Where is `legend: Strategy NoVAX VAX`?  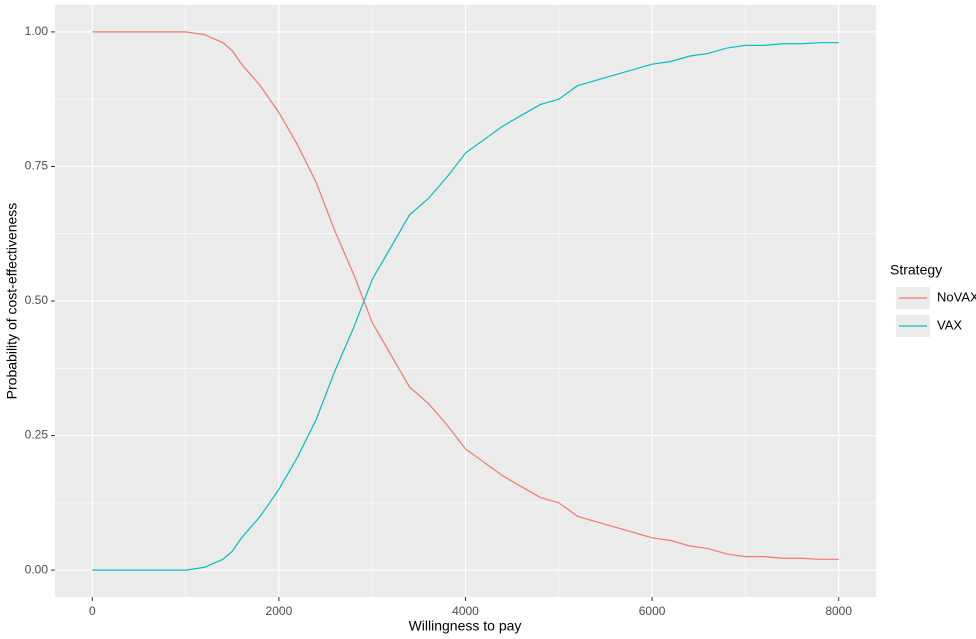 legend: Strategy NoVAX VAX is located at coordinates (933, 299).